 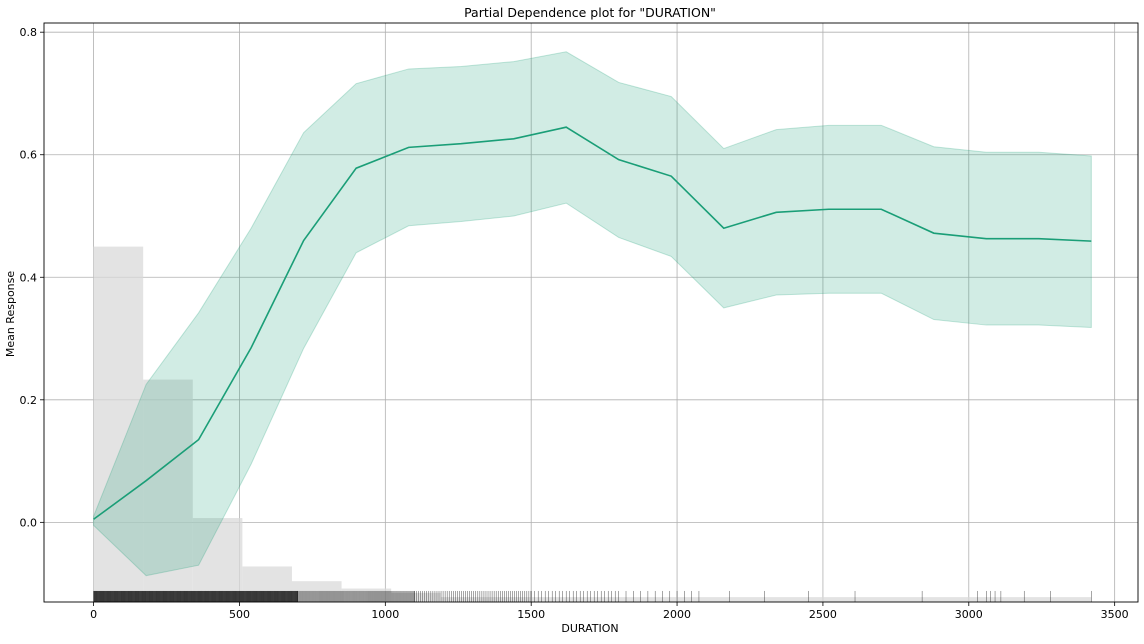 What do you see at coordinates (823, 614) in the screenshot?
I see `x-tick-label: 2500` at bounding box center [823, 614].